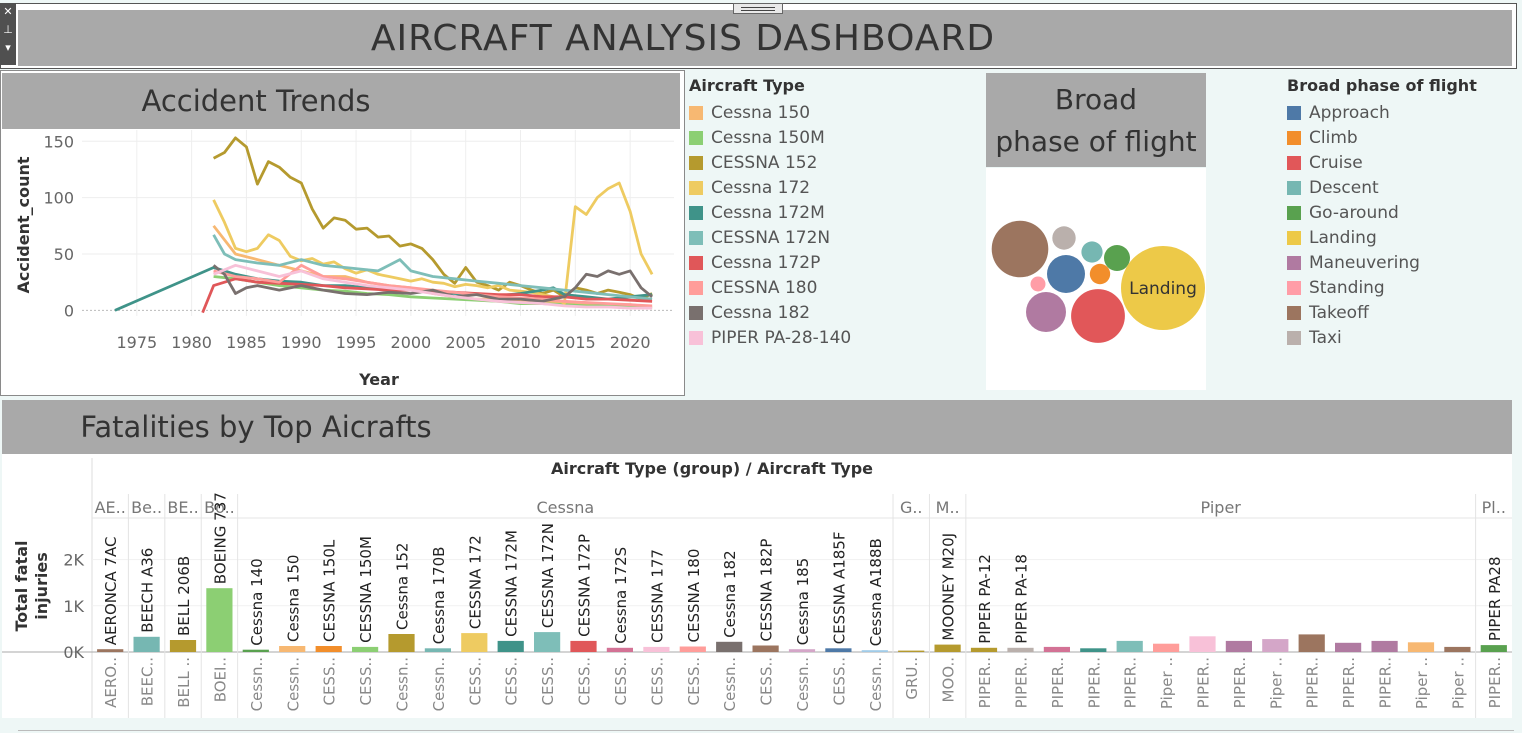  I want to click on bar-cessna-172p, so click(583, 646).